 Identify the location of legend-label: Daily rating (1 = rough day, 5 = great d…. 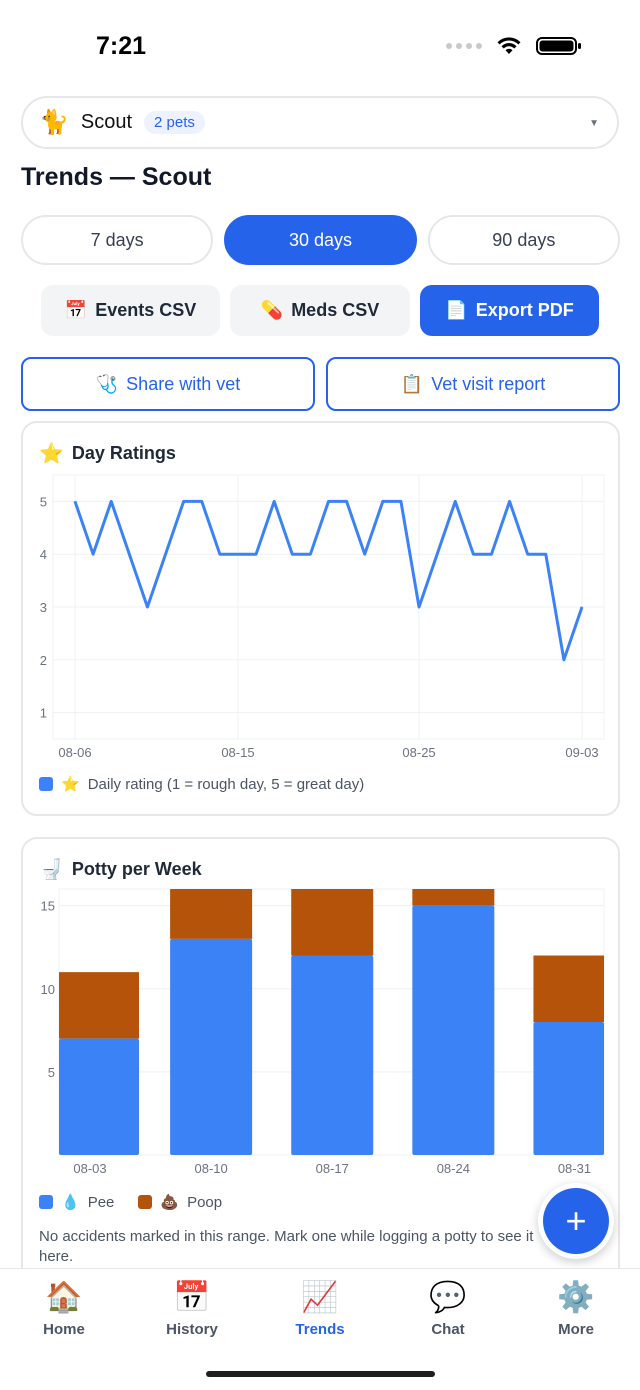
(226, 784).